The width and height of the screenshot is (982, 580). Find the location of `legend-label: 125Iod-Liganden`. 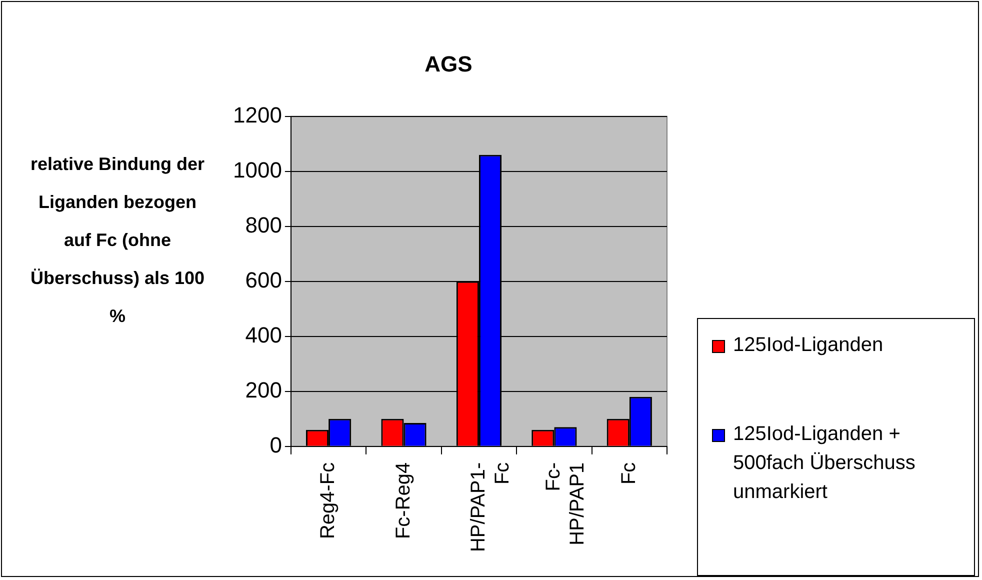

legend-label: 125Iod-Liganden is located at coordinates (808, 345).